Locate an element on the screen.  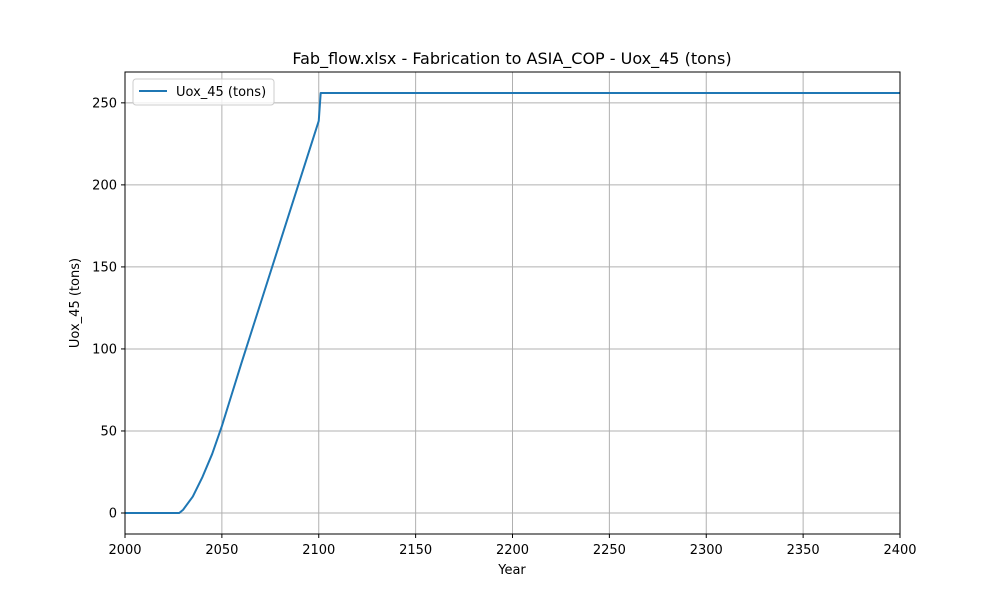
legend: Uox_45 (tons) is located at coordinates (203, 92).